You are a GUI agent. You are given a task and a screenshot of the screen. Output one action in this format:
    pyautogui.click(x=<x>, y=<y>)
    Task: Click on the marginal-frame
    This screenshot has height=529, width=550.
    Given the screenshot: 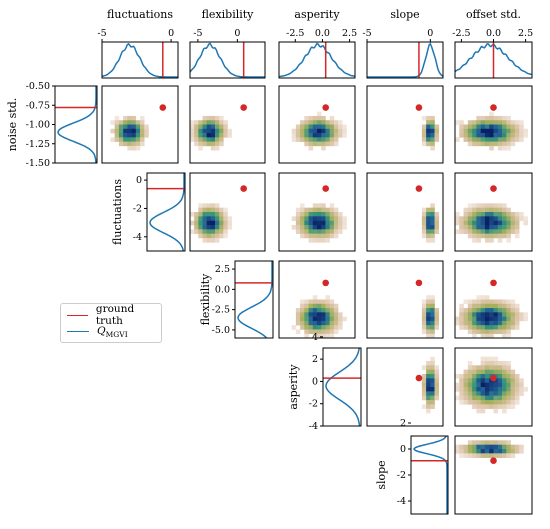 What is the action you would take?
    pyautogui.click(x=342, y=387)
    